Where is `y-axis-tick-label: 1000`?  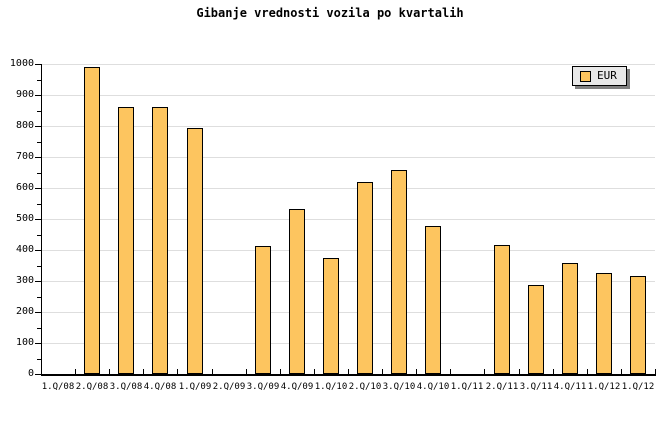
y-axis-tick-label: 1000 is located at coordinates (21, 63).